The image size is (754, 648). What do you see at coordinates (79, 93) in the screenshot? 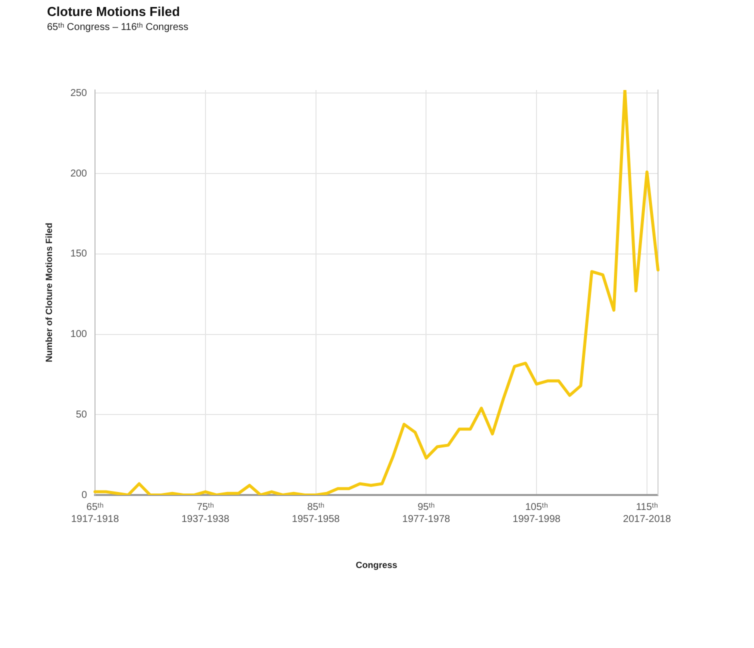
I see `y-tick-label: 250` at bounding box center [79, 93].